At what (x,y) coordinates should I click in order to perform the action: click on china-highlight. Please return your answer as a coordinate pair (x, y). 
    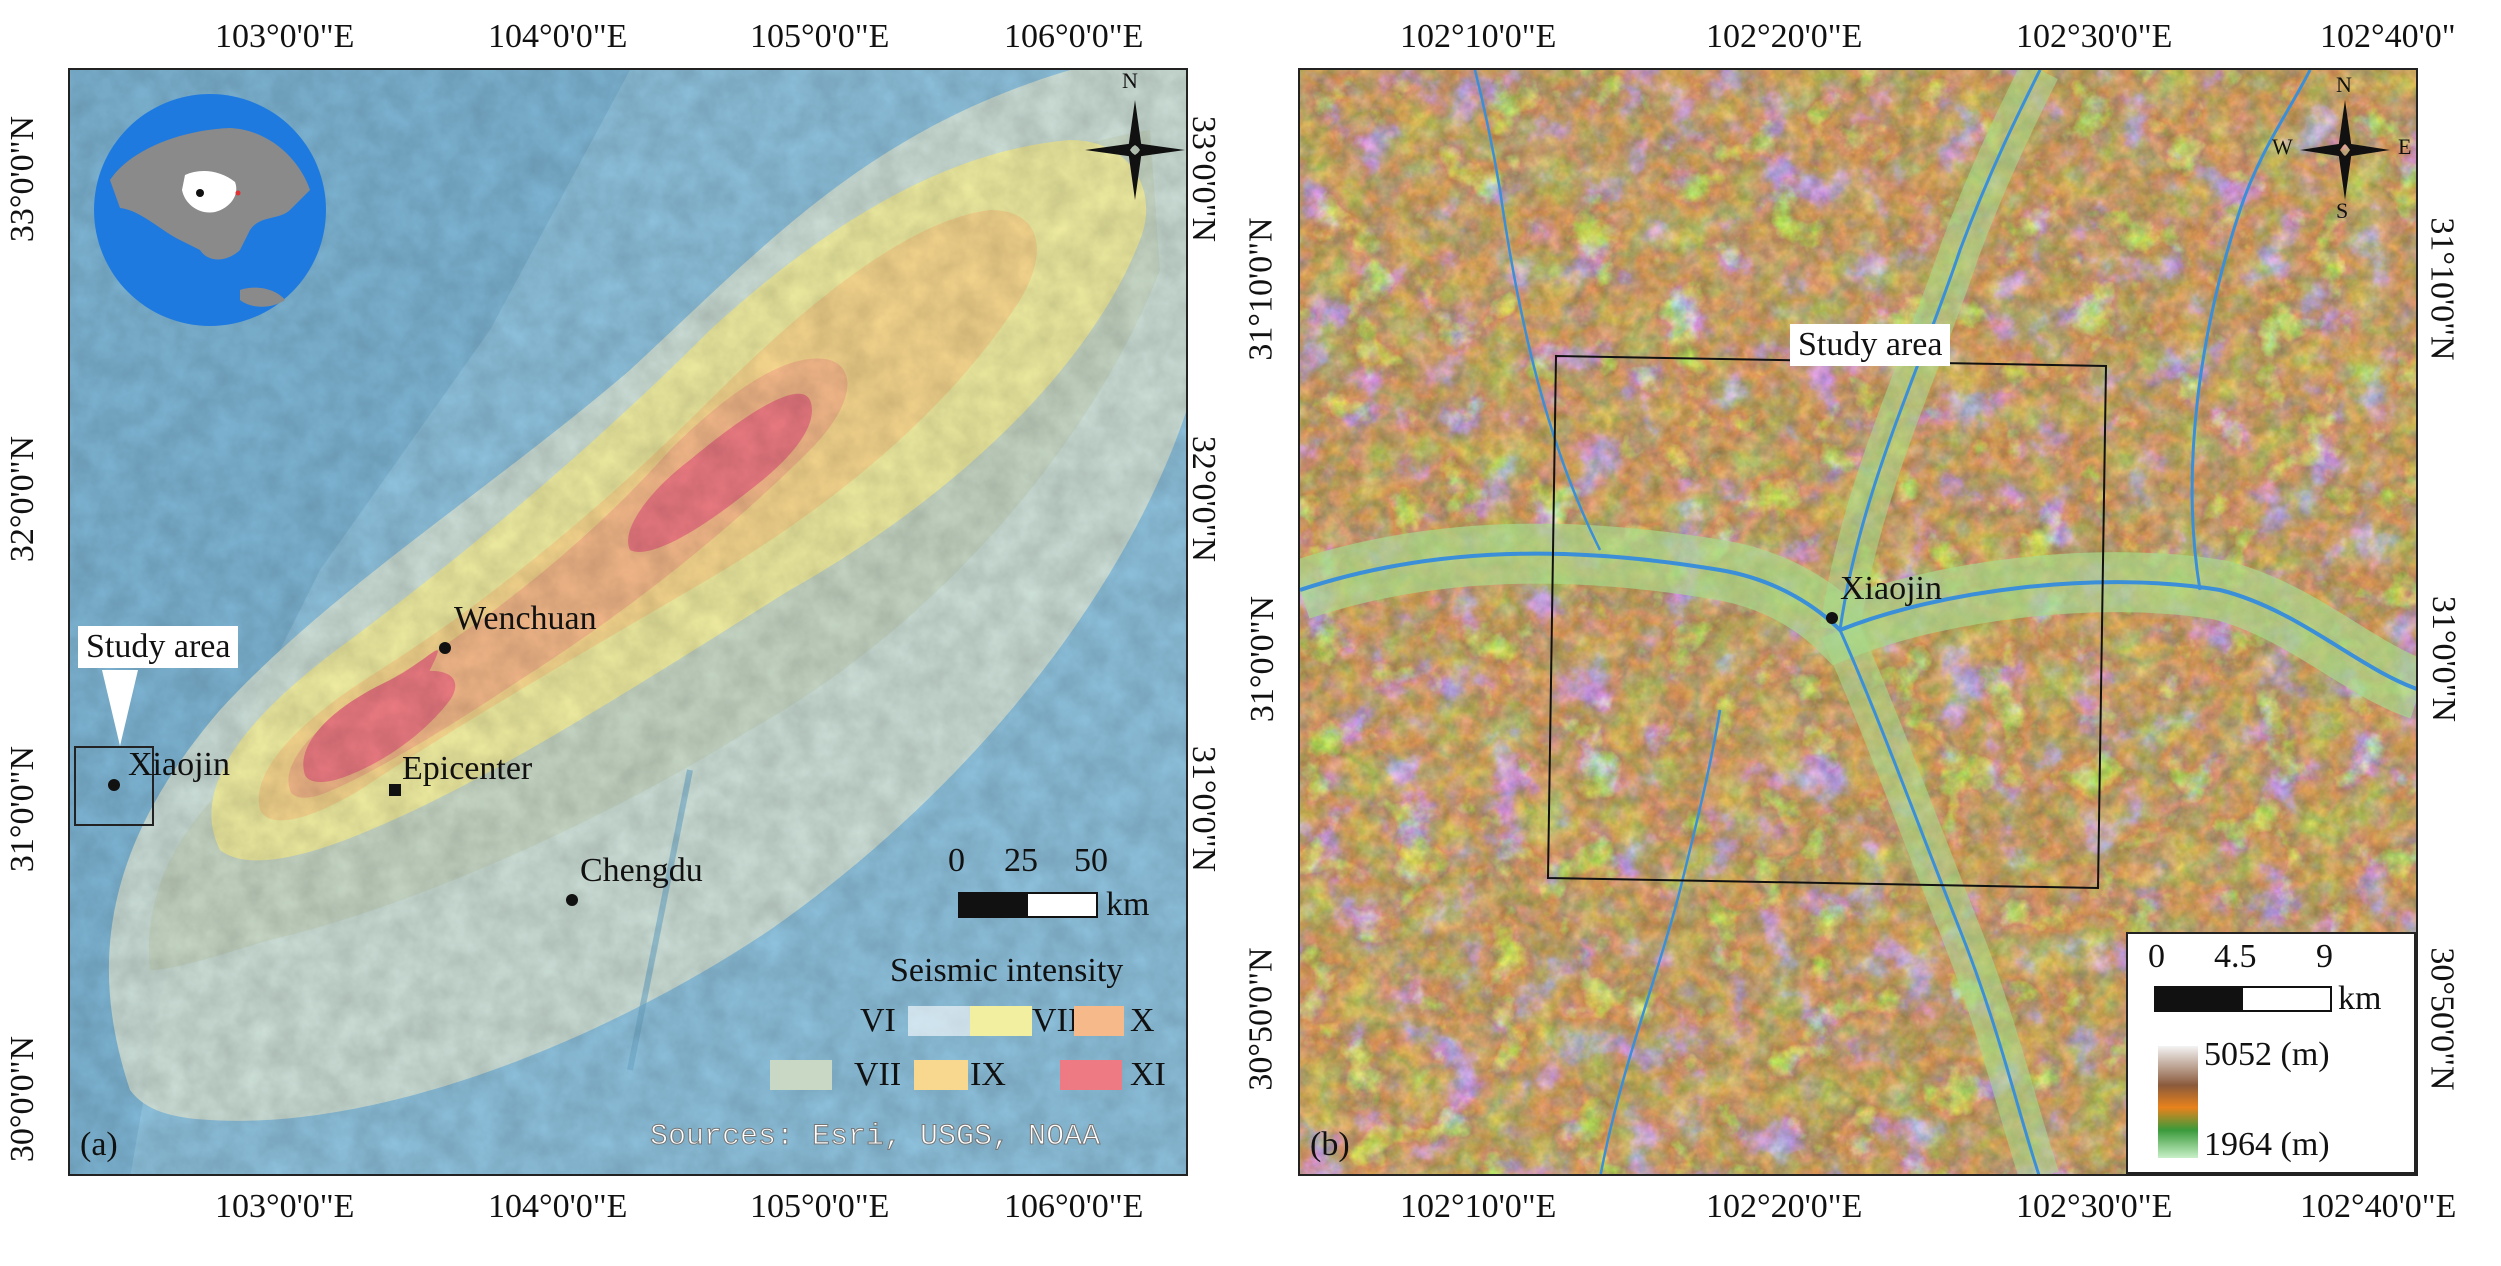
    Looking at the image, I should click on (209, 191).